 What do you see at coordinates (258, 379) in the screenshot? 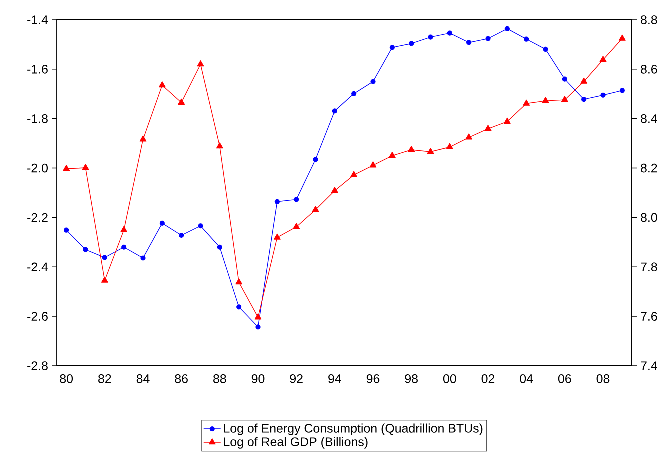
I see `x-tick-label: 90` at bounding box center [258, 379].